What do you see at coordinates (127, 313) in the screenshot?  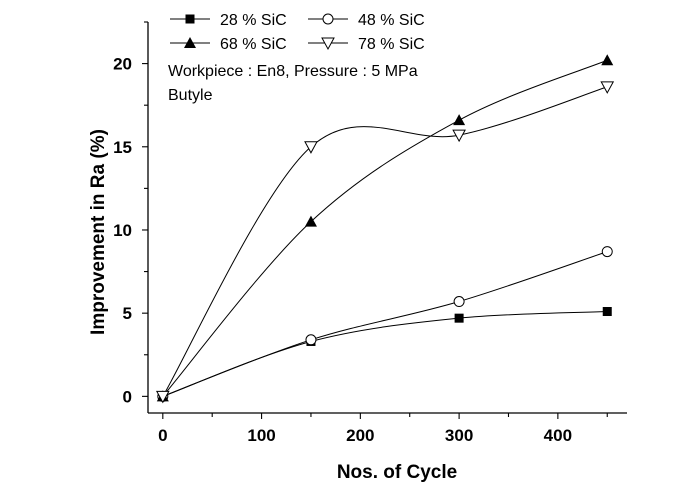 I see `y-tick-label: 5` at bounding box center [127, 313].